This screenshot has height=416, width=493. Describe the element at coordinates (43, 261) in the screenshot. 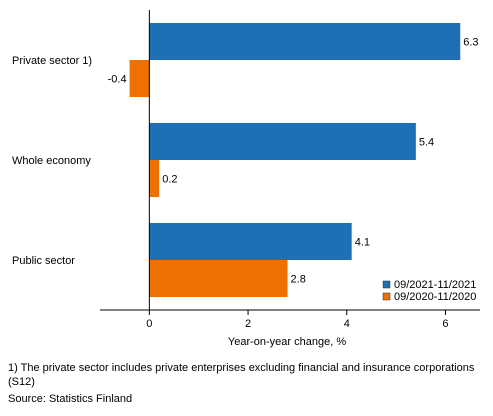

I see `category-label-public-sector: Public sector` at that location.